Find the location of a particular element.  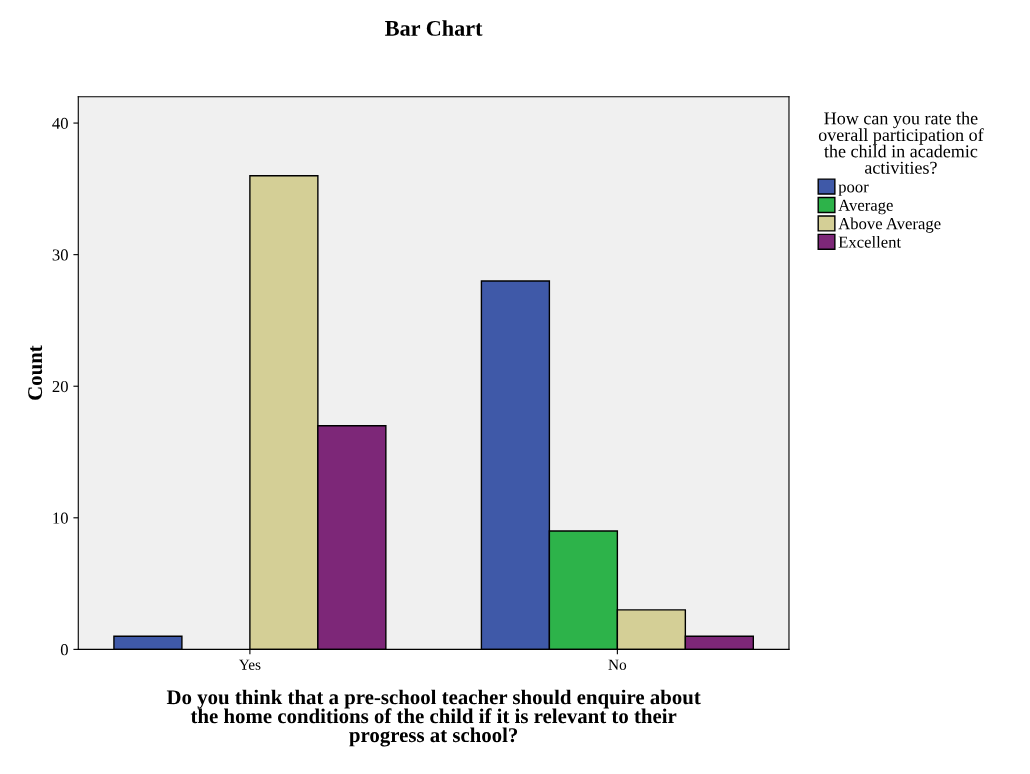

legend-label: Excellent is located at coordinates (870, 241).